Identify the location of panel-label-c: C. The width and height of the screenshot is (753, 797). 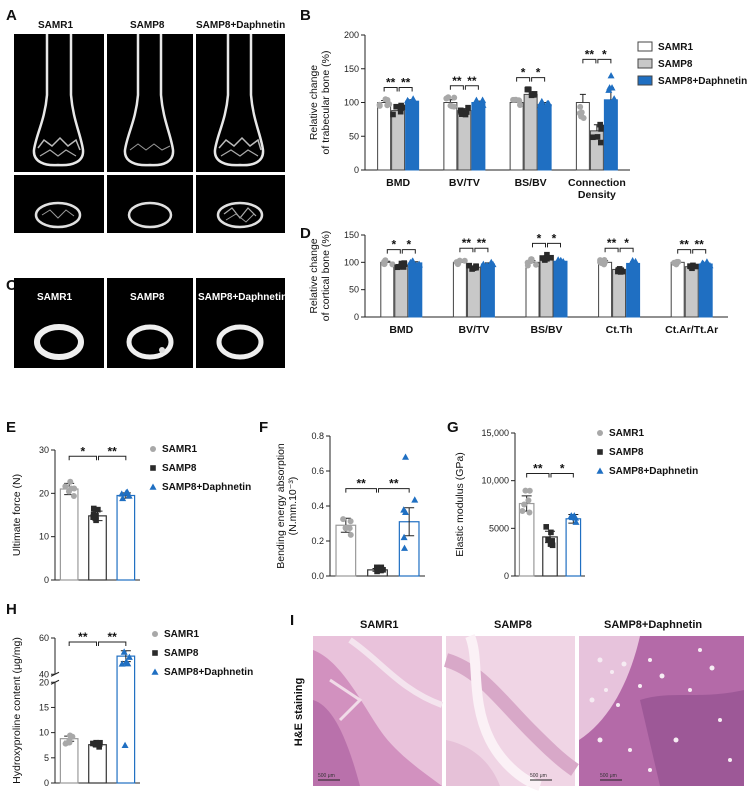
(11, 285).